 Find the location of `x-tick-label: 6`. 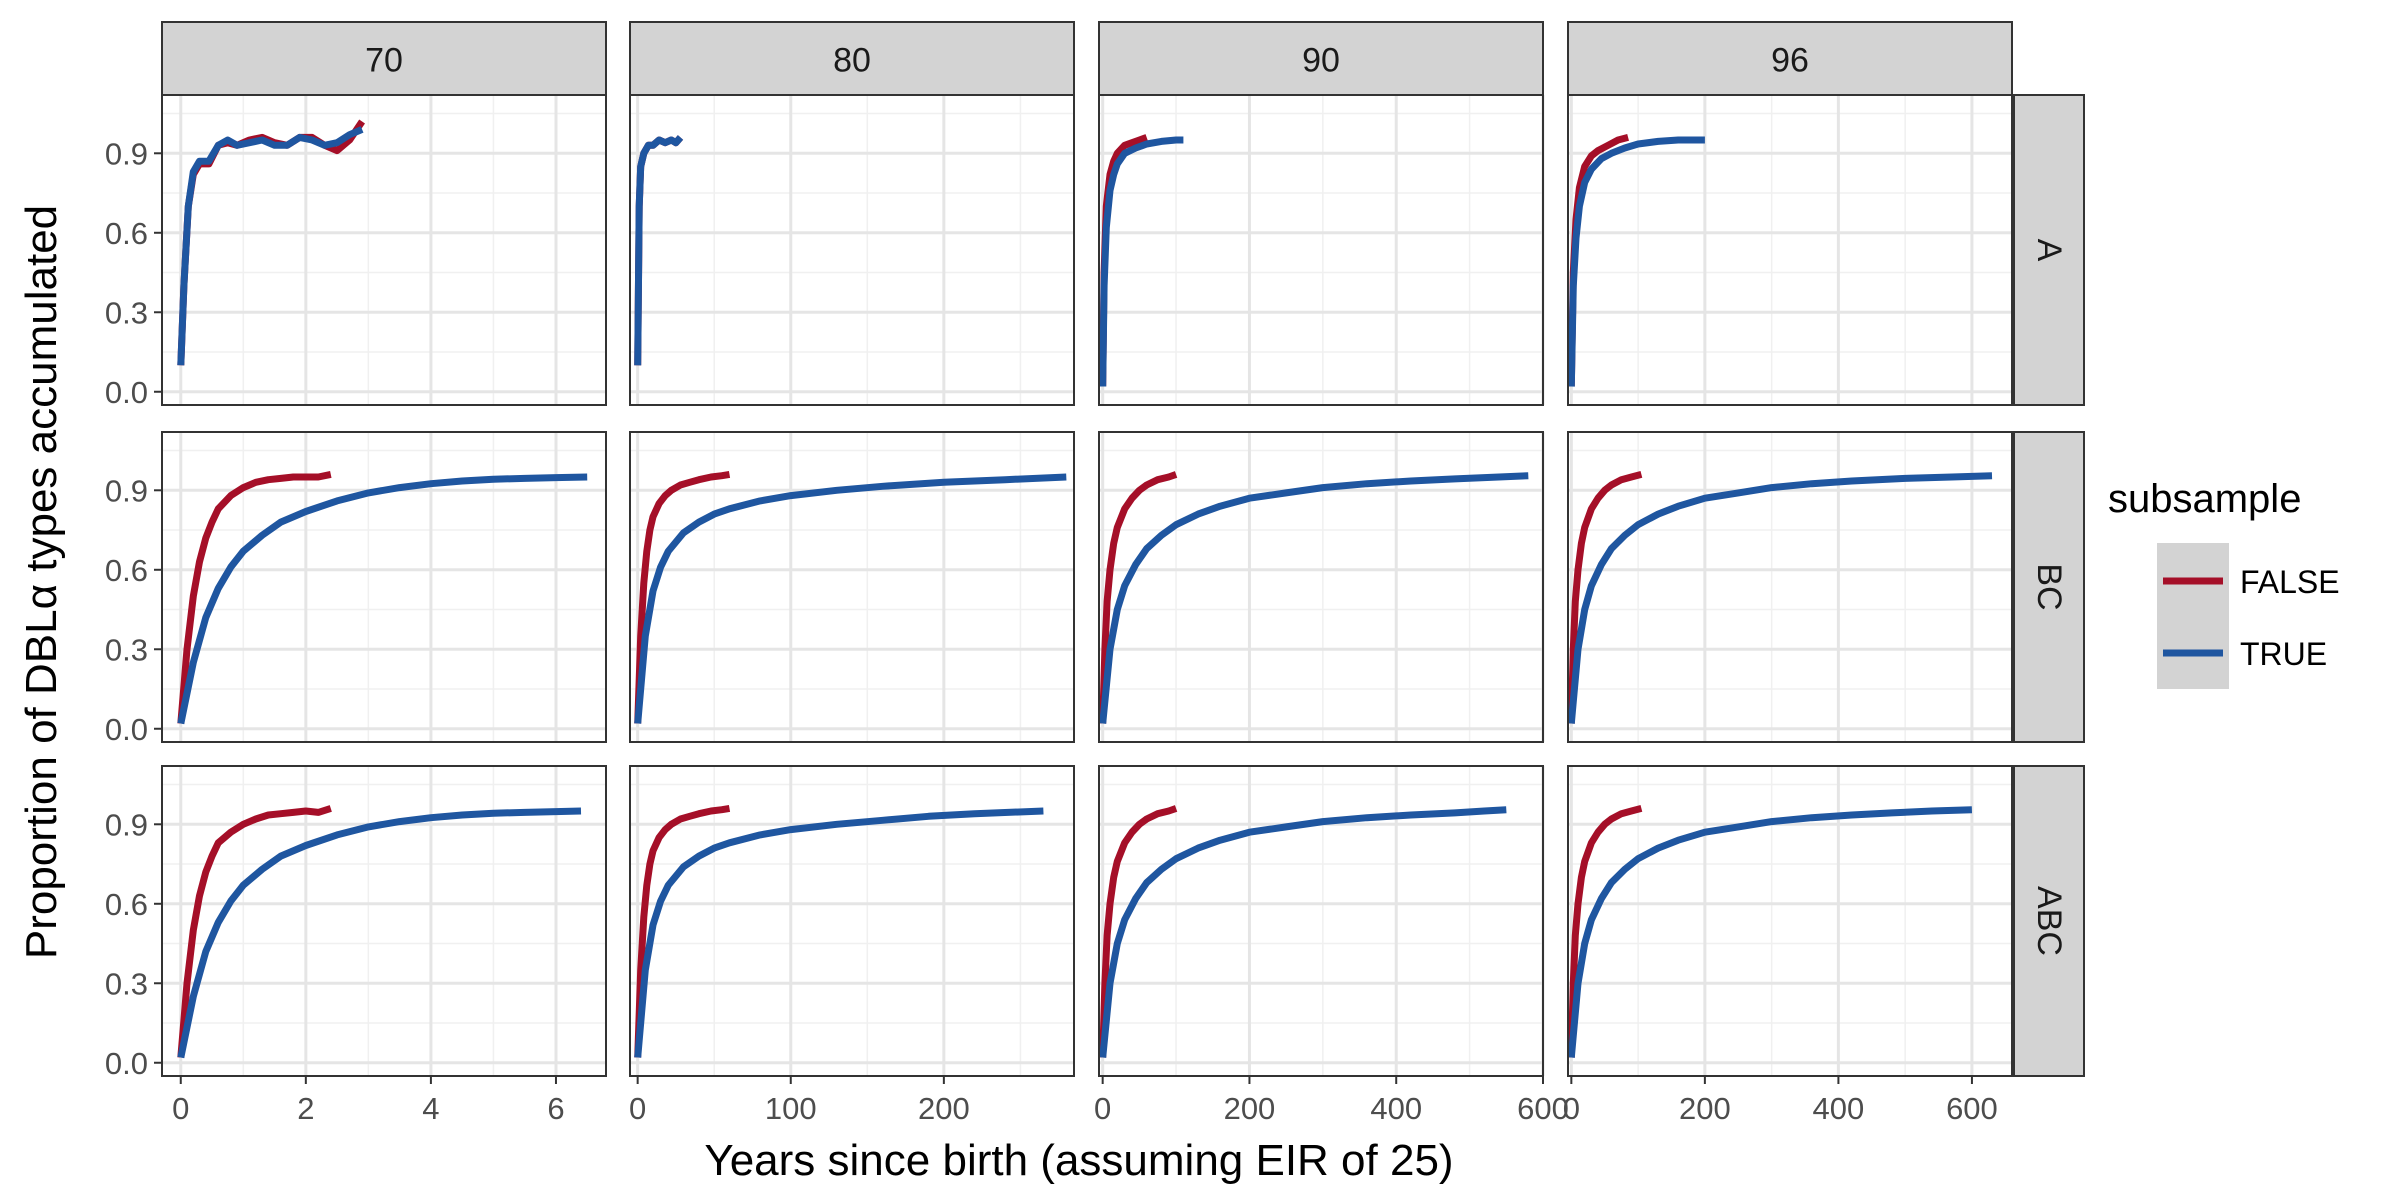

x-tick-label: 6 is located at coordinates (555, 1108).